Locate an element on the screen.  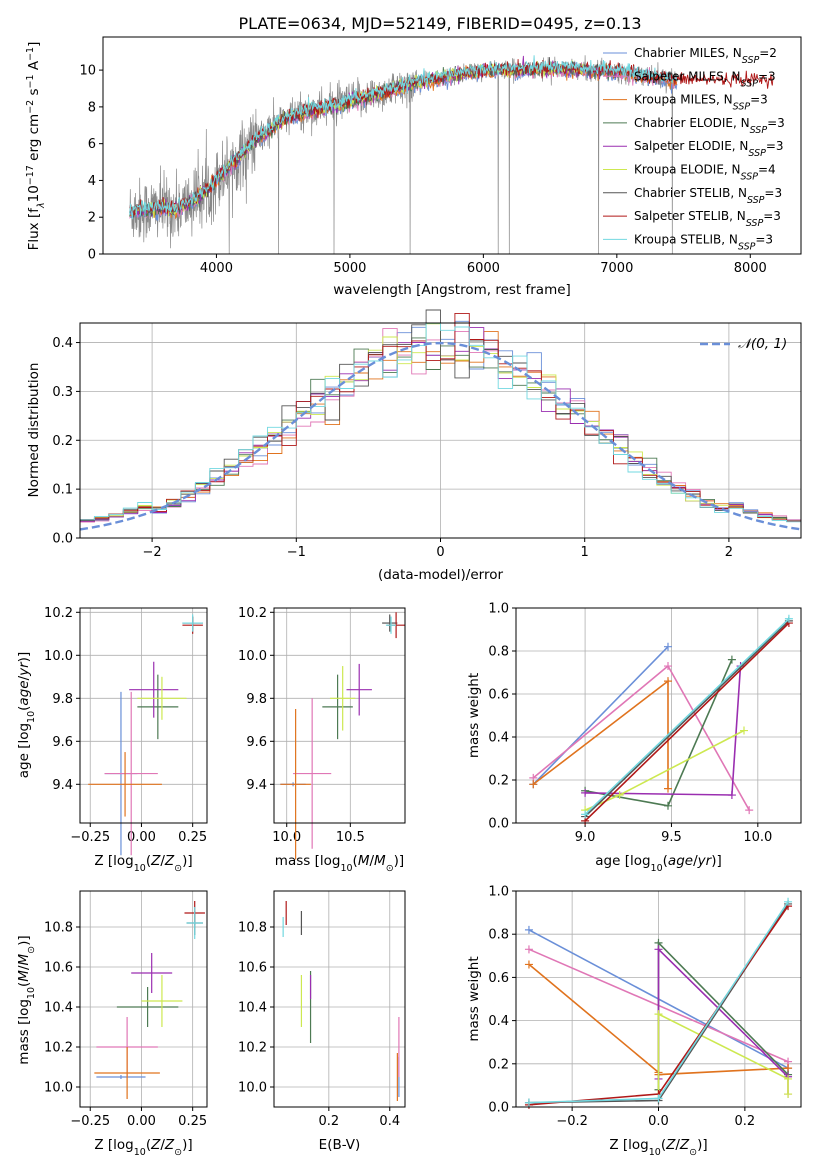
x-axis-label: age [log10(age/yr)] is located at coordinates (658, 863).